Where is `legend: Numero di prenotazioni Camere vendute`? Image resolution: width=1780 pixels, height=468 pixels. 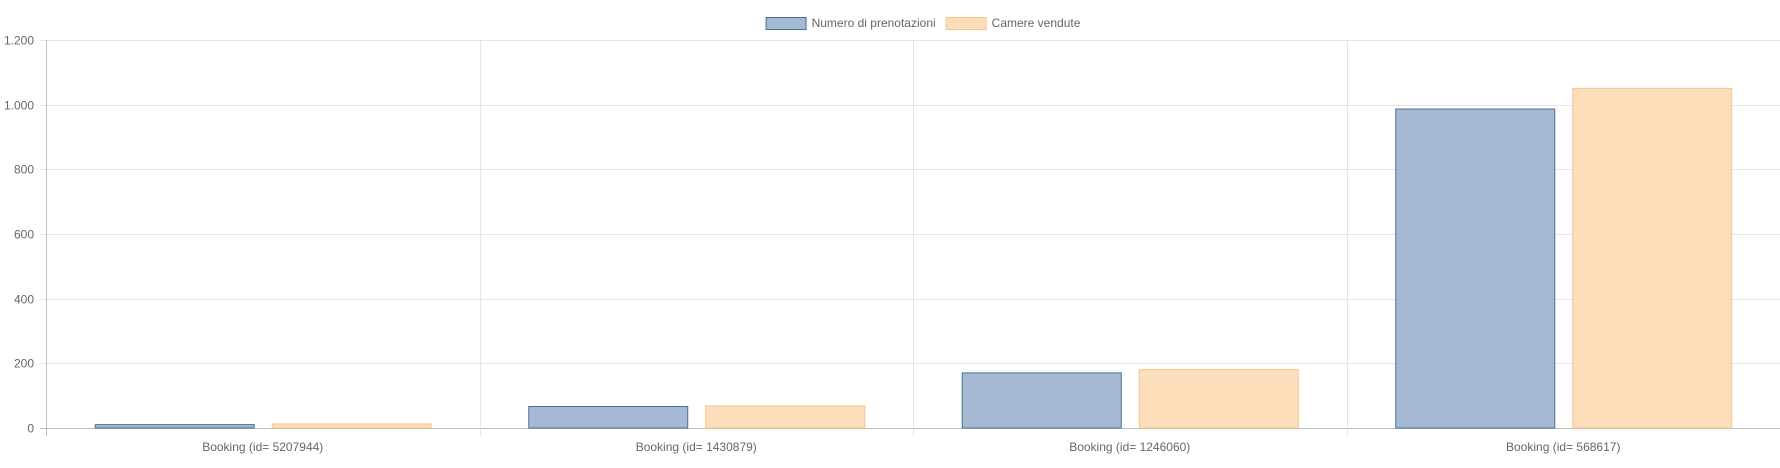 legend: Numero di prenotazioni Camere vendute is located at coordinates (923, 23).